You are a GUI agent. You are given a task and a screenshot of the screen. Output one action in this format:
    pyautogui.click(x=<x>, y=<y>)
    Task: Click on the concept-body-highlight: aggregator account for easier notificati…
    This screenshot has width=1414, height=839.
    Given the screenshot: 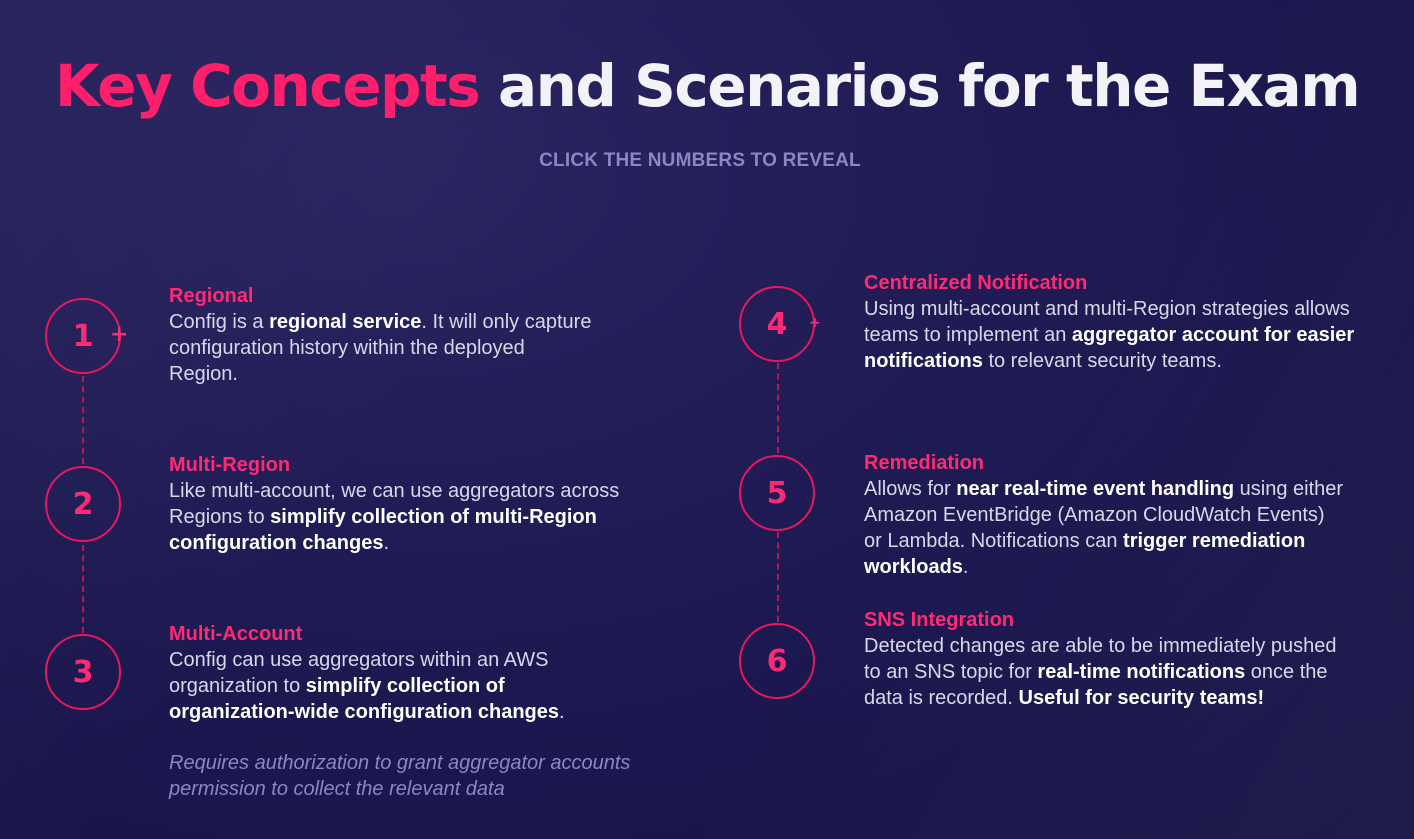 What is the action you would take?
    pyautogui.click(x=1109, y=348)
    